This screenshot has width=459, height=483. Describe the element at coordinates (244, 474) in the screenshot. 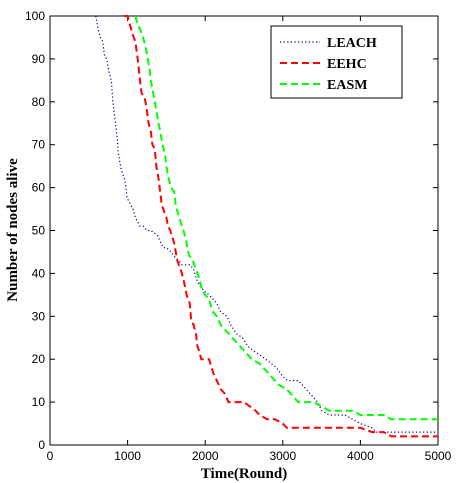

I see `x-axis-title: Time(Round)` at that location.